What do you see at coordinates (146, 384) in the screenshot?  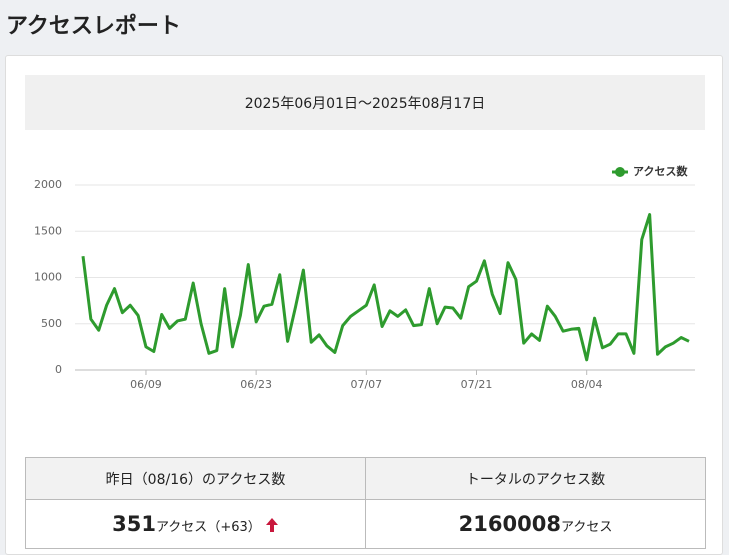 I see `x-tick-label: 06/09` at bounding box center [146, 384].